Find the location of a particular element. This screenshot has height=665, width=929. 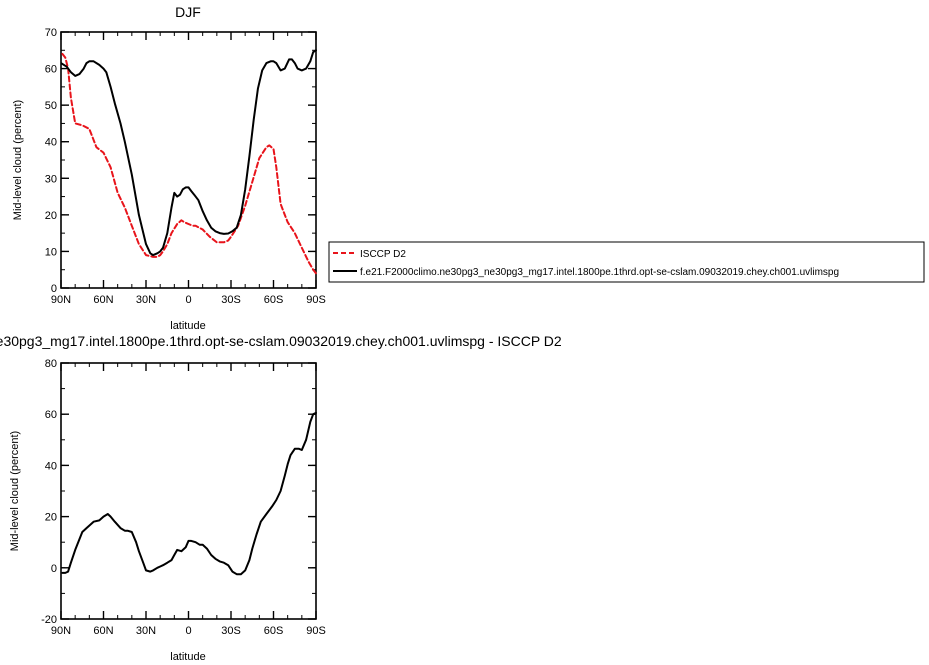

top-x-ticks: 90N 60N 30N 0 30S 60S 90S is located at coordinates (188, 169).